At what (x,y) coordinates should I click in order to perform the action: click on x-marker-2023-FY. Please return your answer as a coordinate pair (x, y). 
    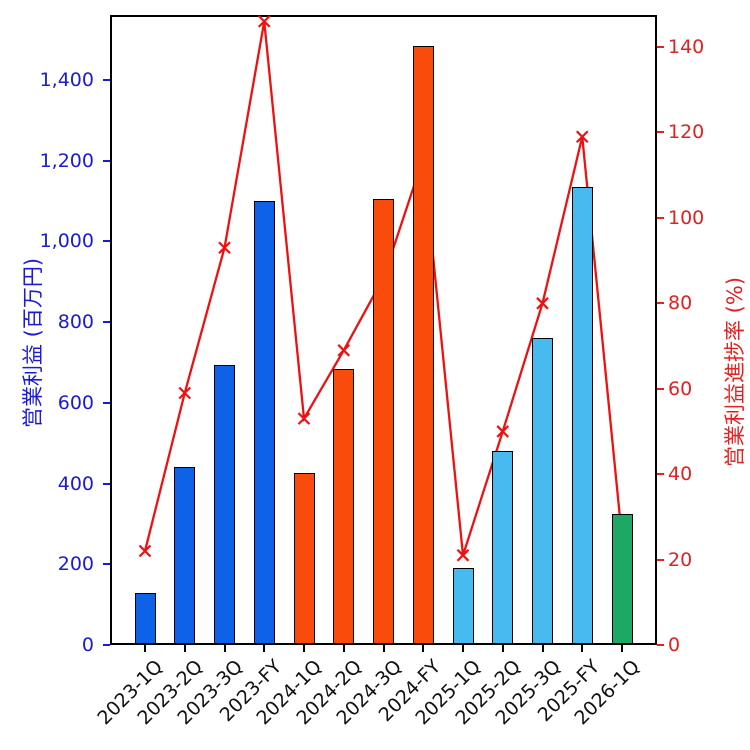
    Looking at the image, I should click on (264, 21).